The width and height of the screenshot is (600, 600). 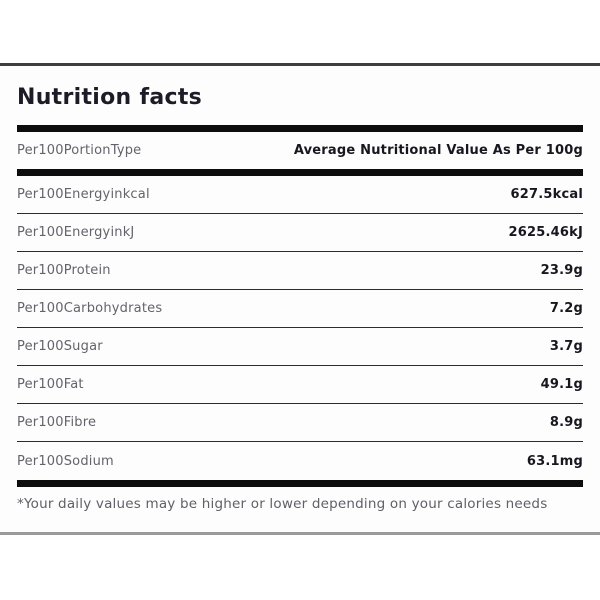 What do you see at coordinates (50, 384) in the screenshot?
I see `nutrient-label: Per100Fat` at bounding box center [50, 384].